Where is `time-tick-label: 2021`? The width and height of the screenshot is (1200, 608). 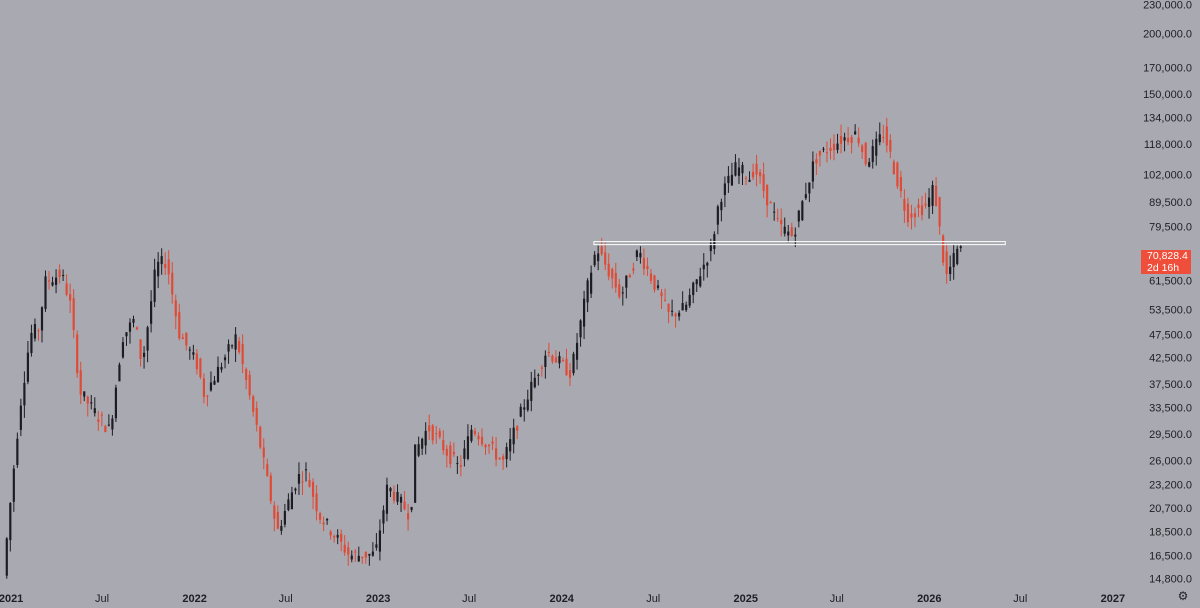 time-tick-label: 2021 is located at coordinates (11, 599).